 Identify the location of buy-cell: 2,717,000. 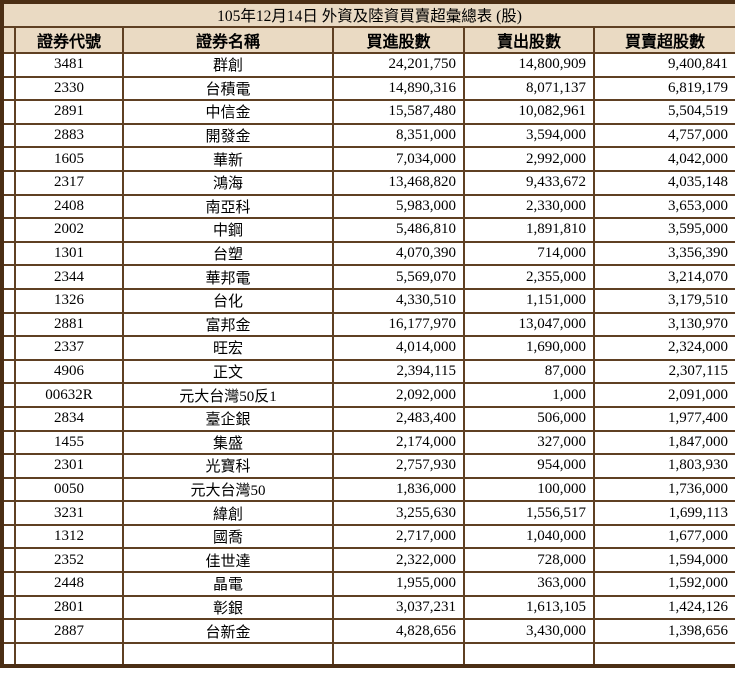
(398, 536).